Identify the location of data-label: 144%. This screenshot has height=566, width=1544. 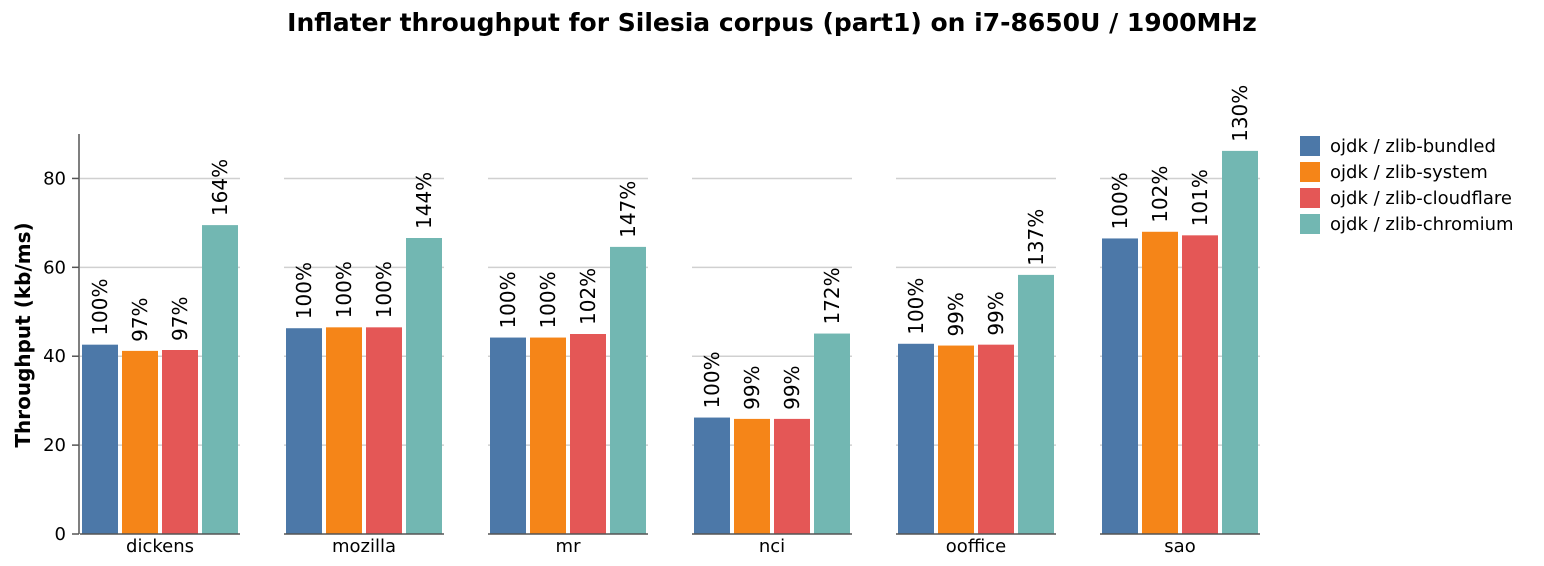
(424, 200).